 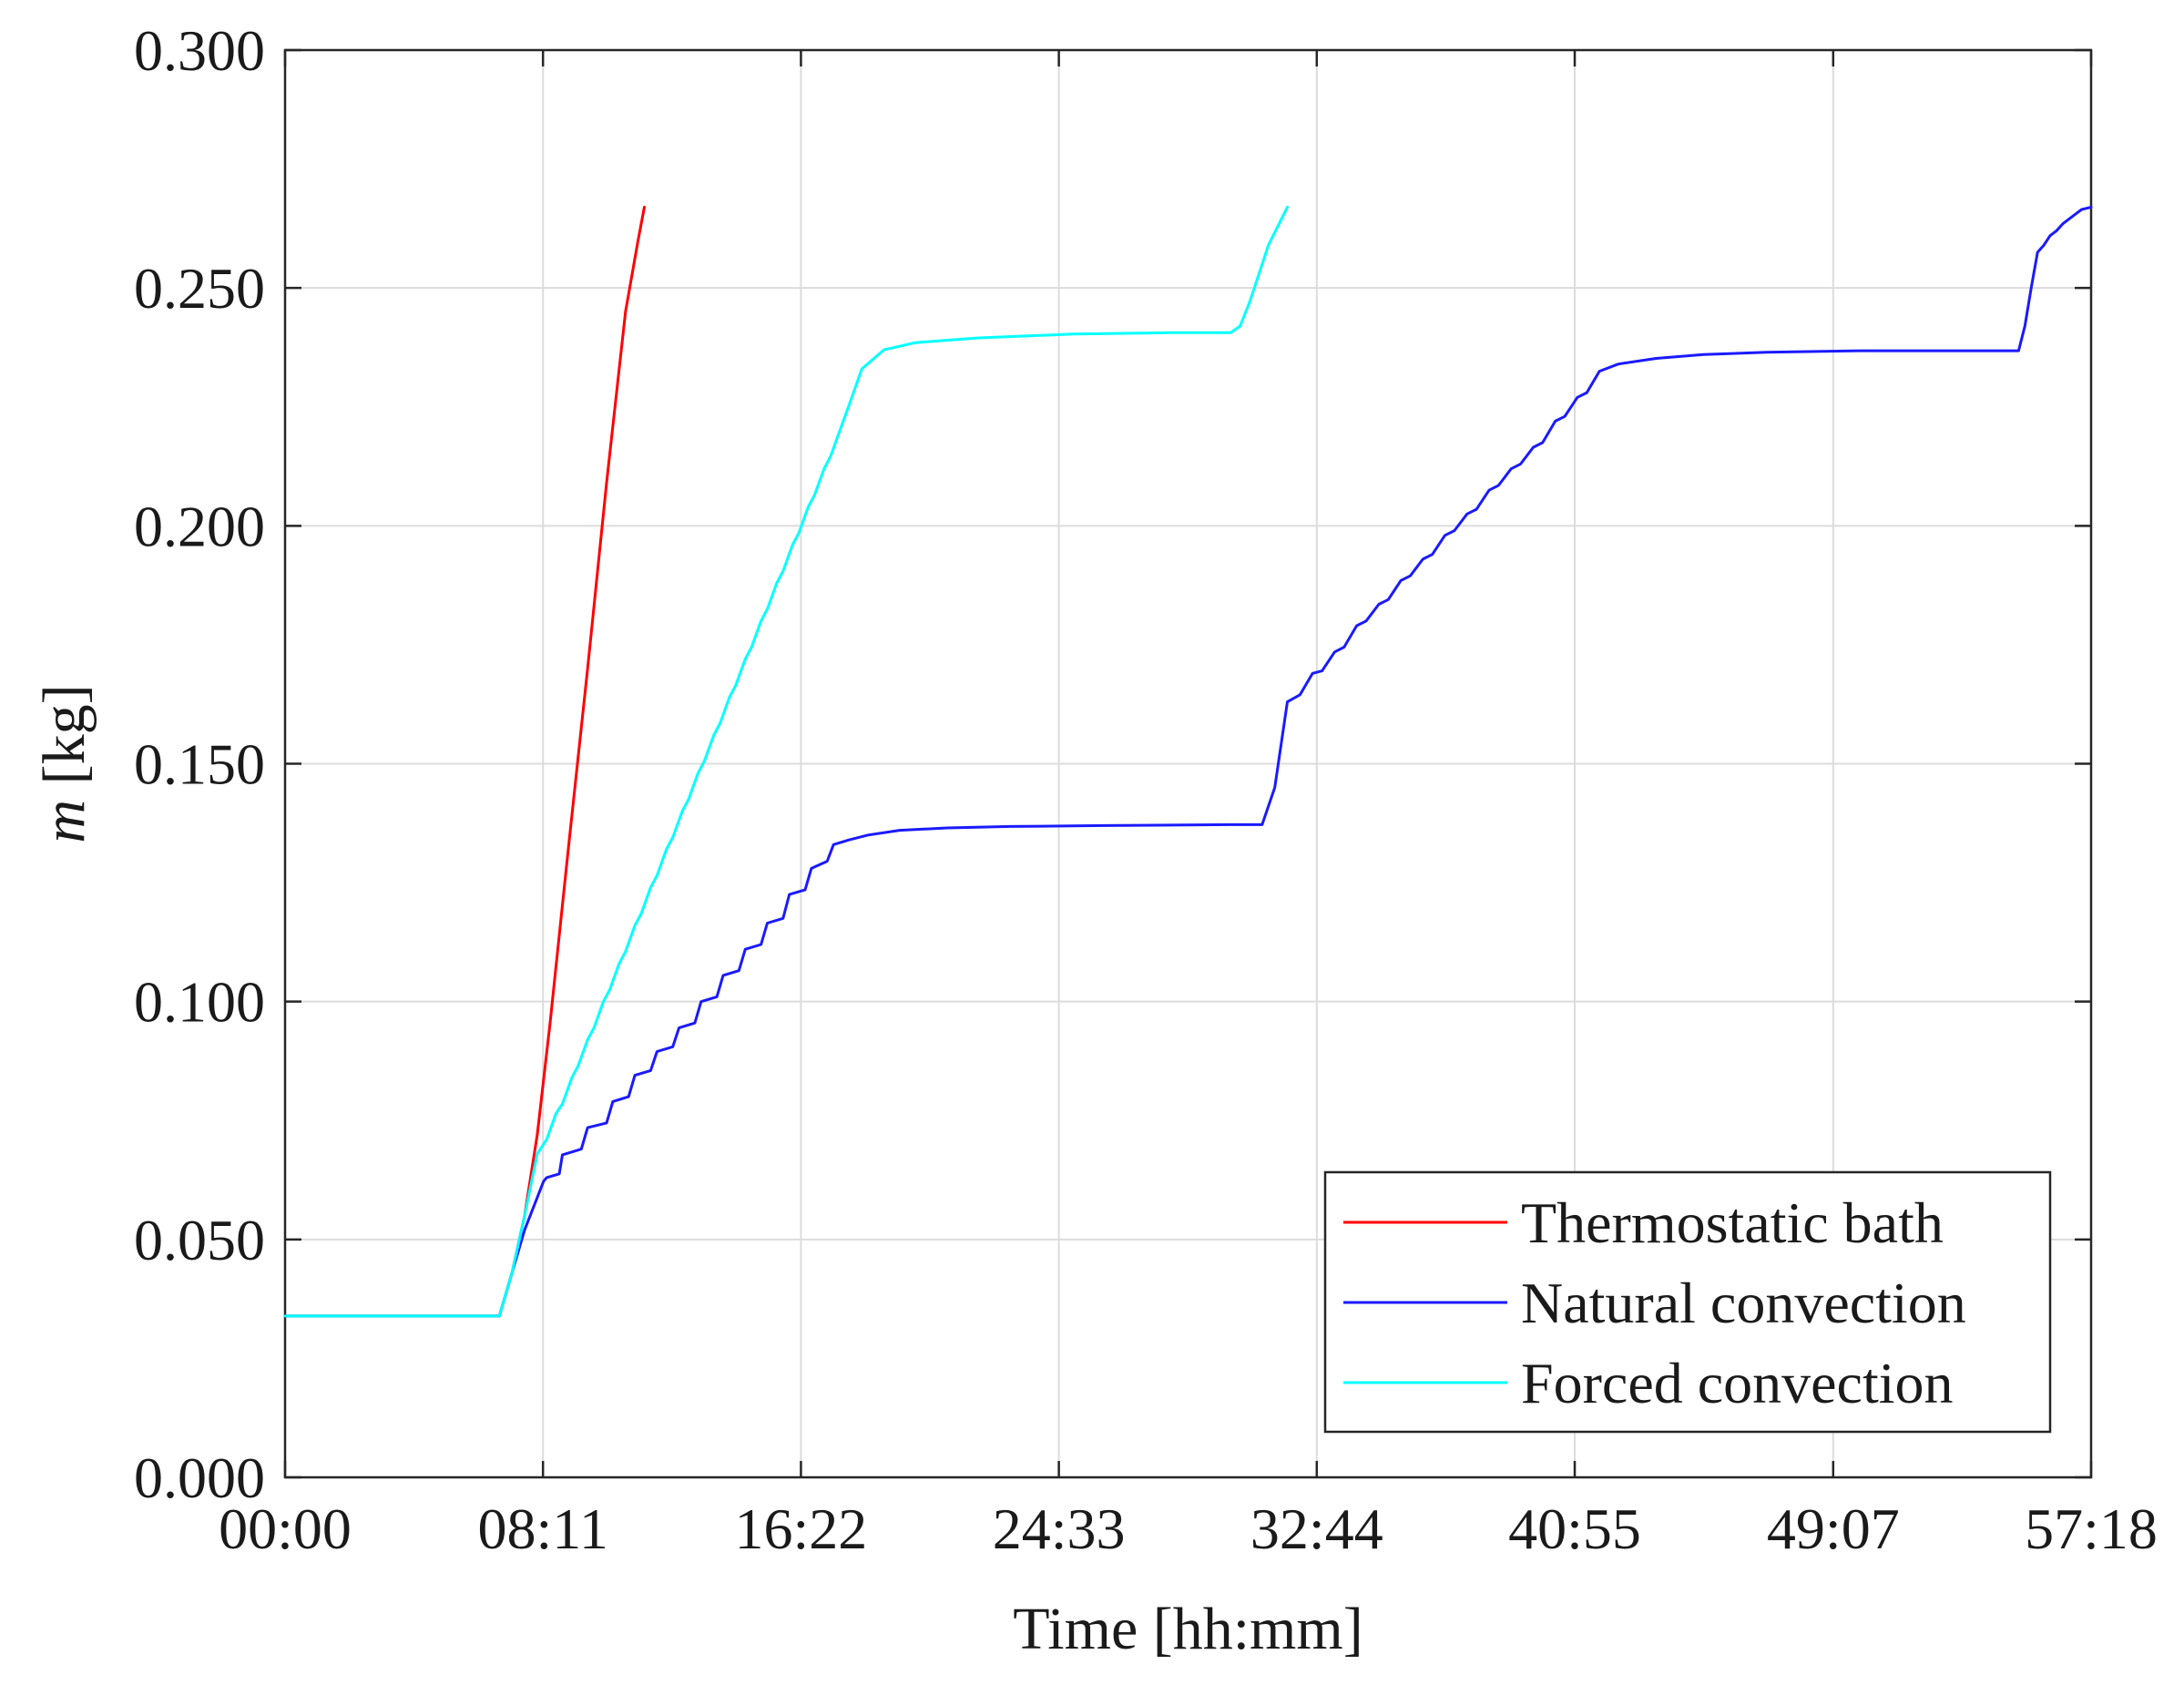 What do you see at coordinates (2091, 1528) in the screenshot?
I see `x-tick-label: 57:18` at bounding box center [2091, 1528].